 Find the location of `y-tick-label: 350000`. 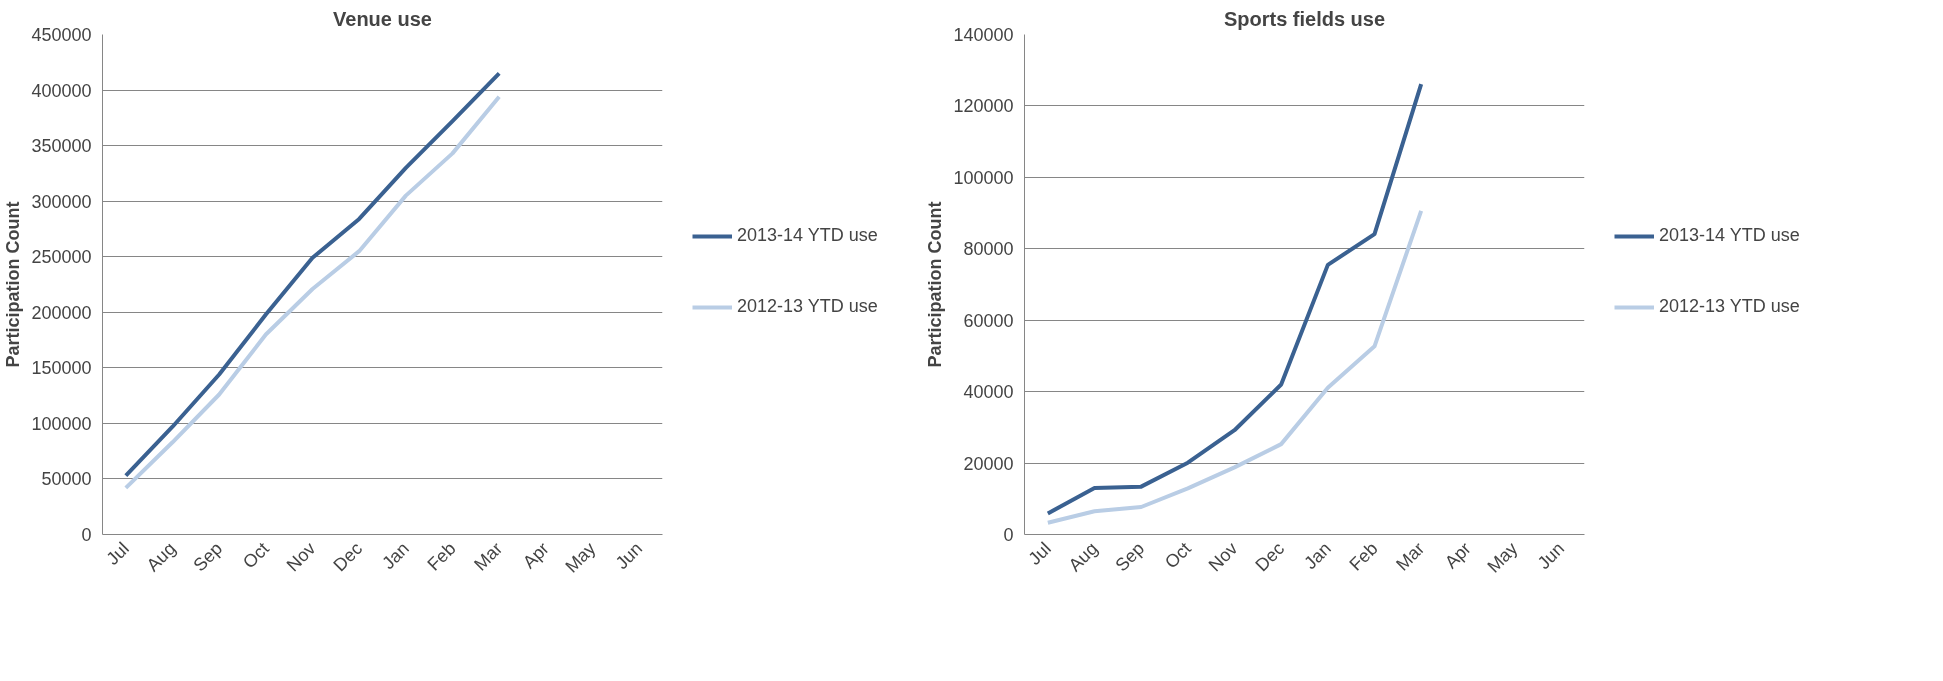

y-tick-label: 350000 is located at coordinates (61, 146).